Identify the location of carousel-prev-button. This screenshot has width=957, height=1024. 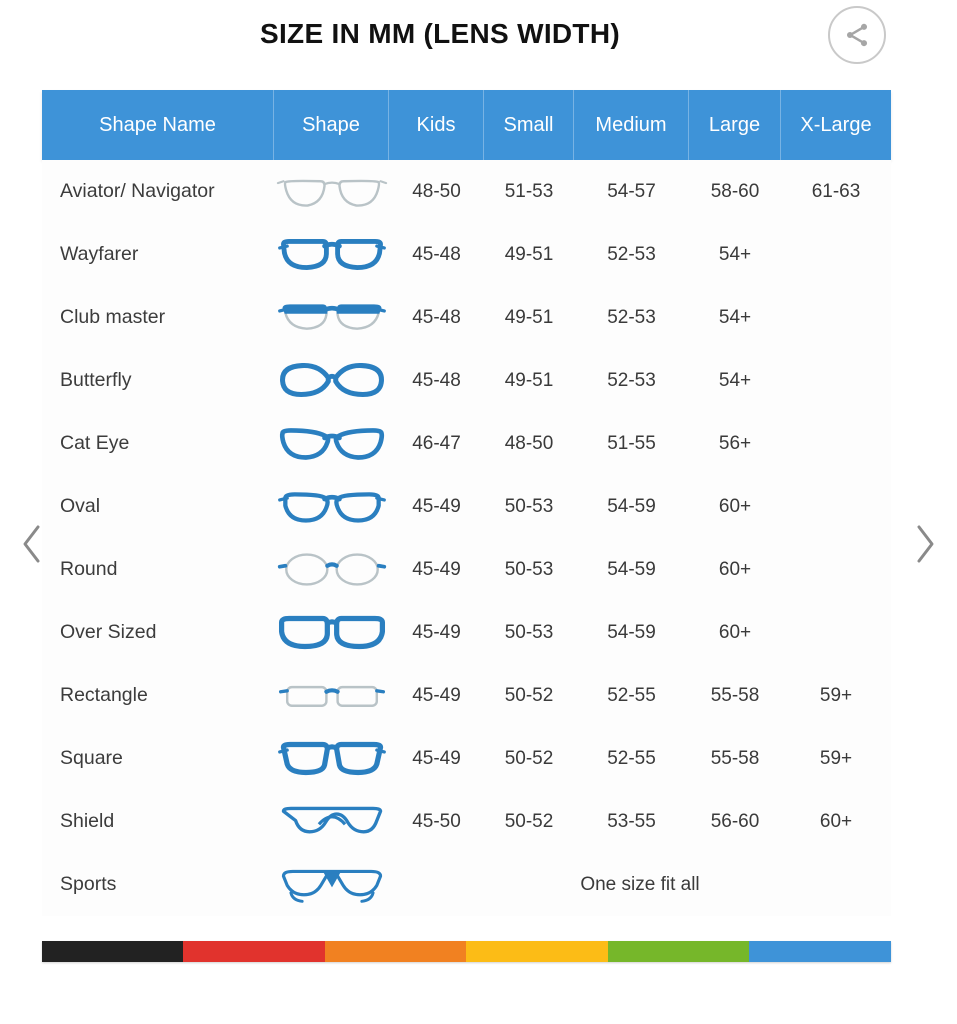
(32, 544).